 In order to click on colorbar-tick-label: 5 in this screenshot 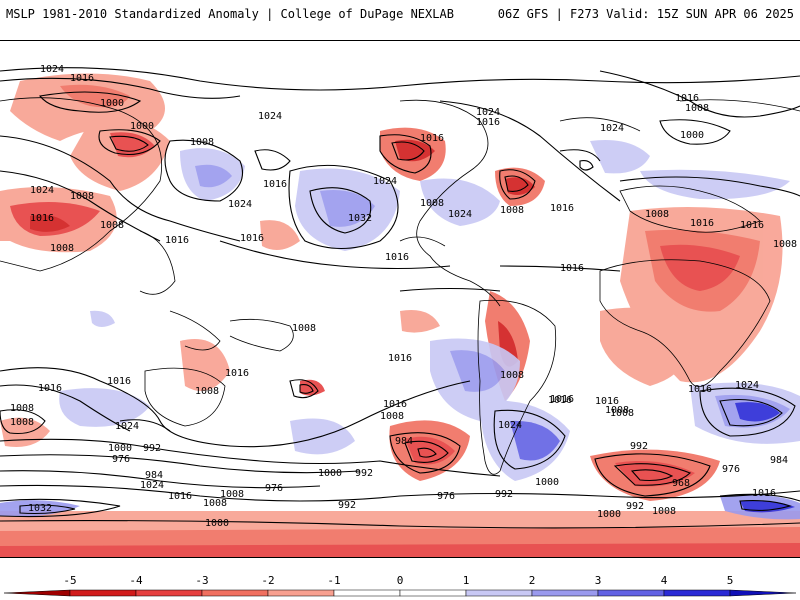, I will do `click(730, 580)`.